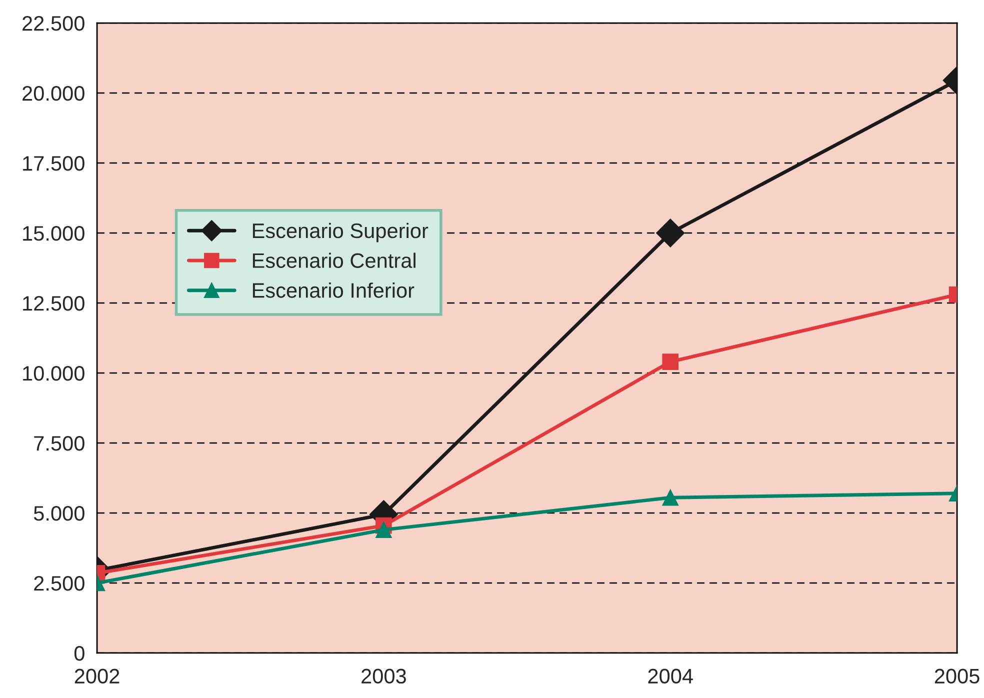 This screenshot has width=984, height=698. What do you see at coordinates (53, 23) in the screenshot?
I see `y-tick-label: 22.500` at bounding box center [53, 23].